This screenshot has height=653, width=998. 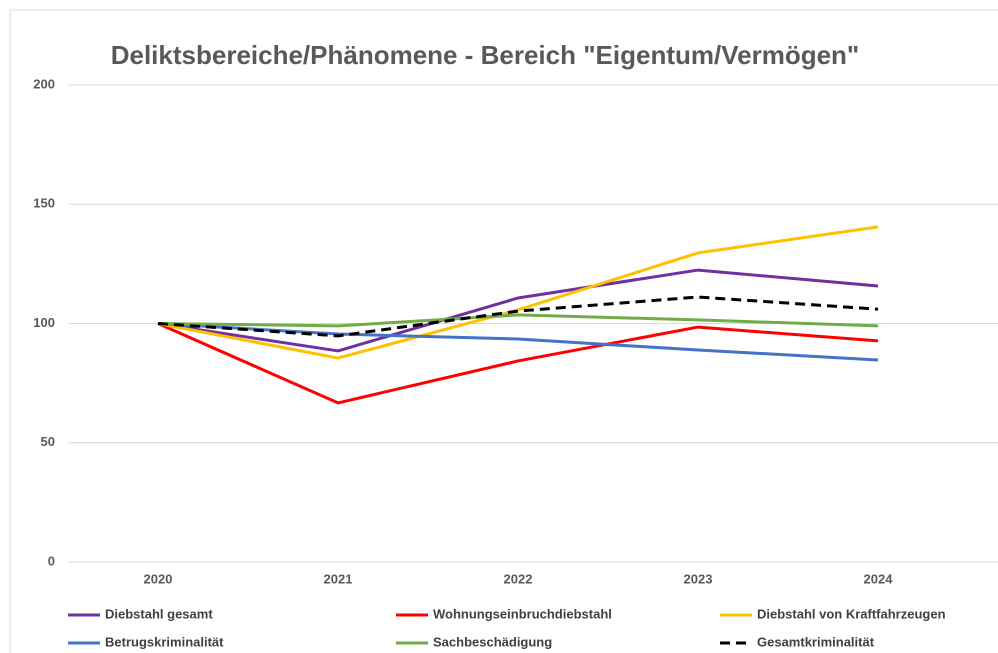 What do you see at coordinates (44, 322) in the screenshot?
I see `y-tick-label: 100` at bounding box center [44, 322].